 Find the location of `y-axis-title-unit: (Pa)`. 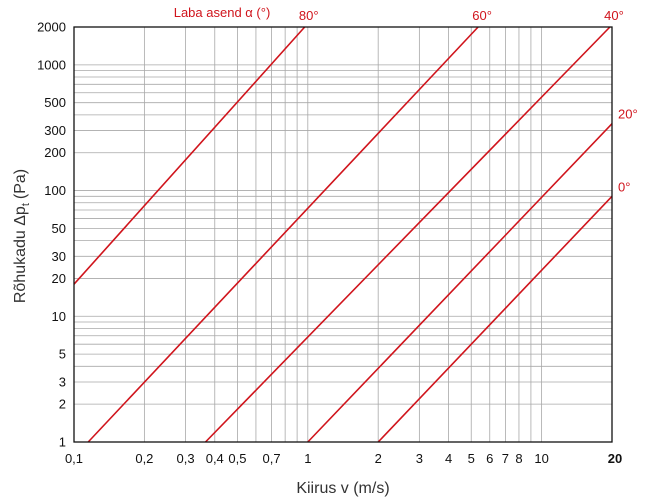

y-axis-title-unit: (Pa) is located at coordinates (20, 184).